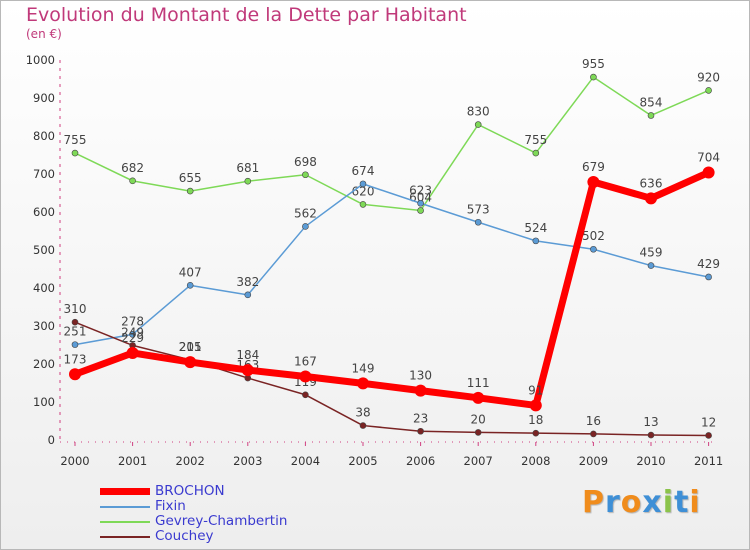 Image resolution: width=750 pixels, height=550 pixels. Describe the element at coordinates (593, 502) in the screenshot. I see `logo-letter: P` at that location.